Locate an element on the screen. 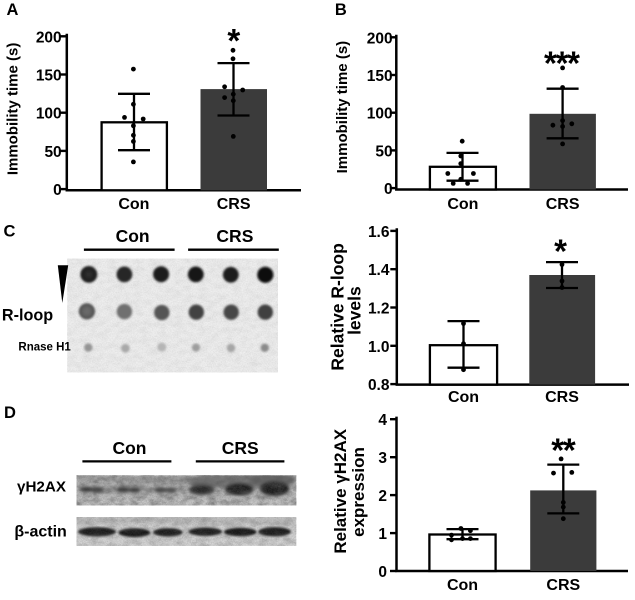 This screenshot has width=635, height=600. svg-text: 1 is located at coordinates (382, 534).